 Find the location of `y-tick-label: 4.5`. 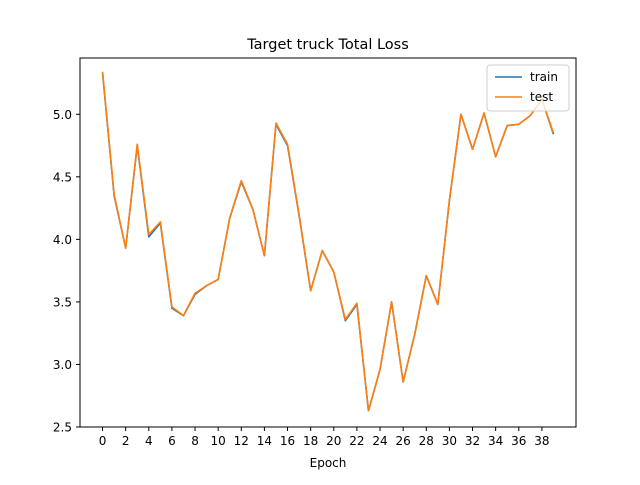

y-tick-label: 4.5 is located at coordinates (62, 177).